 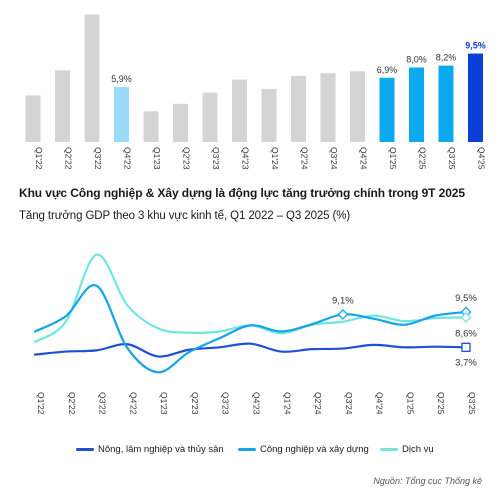 What do you see at coordinates (418, 449) in the screenshot?
I see `legend-label-services: Dịch vụ` at bounding box center [418, 449].